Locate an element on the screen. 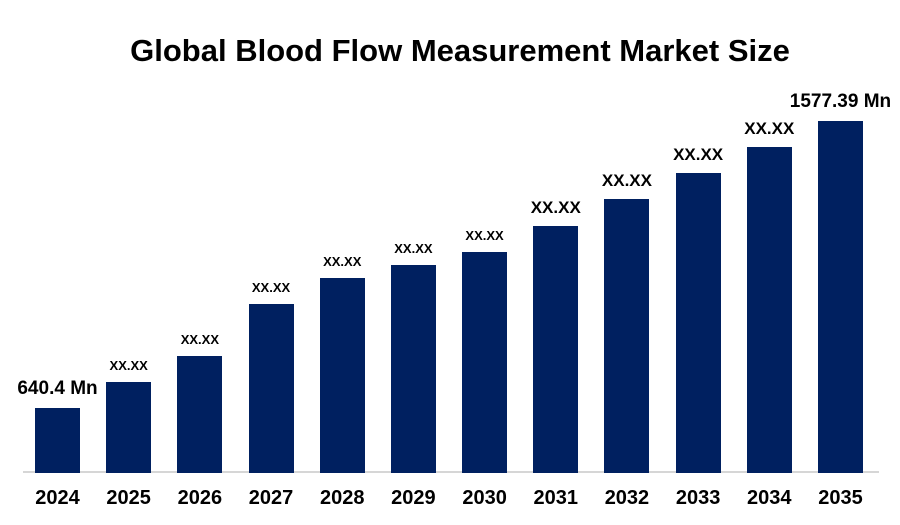  bar-2029 is located at coordinates (413, 369).